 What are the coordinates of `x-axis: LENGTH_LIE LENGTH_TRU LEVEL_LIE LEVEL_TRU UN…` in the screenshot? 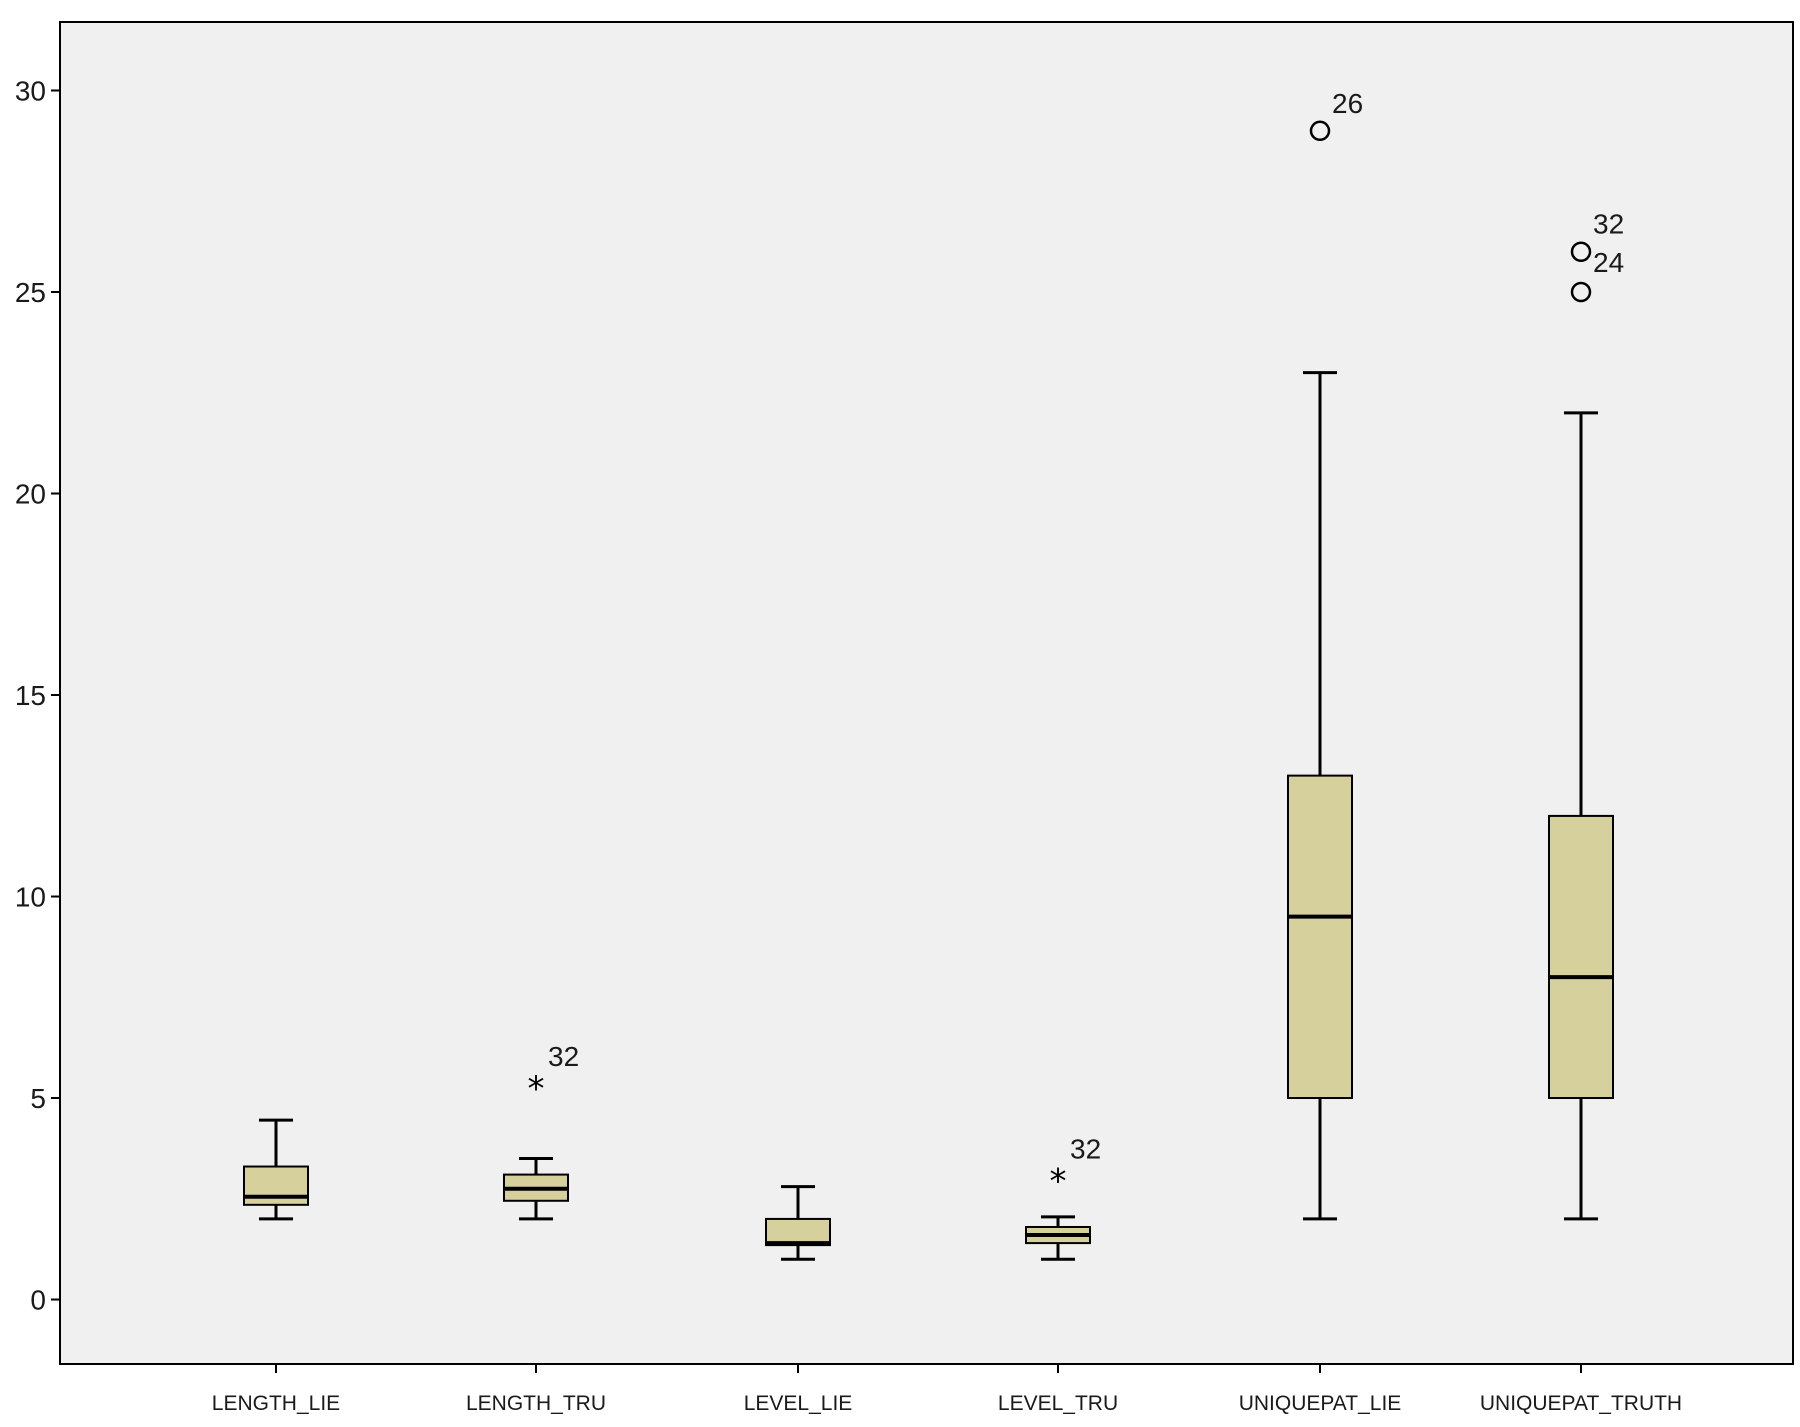 It's located at (947, 1389).